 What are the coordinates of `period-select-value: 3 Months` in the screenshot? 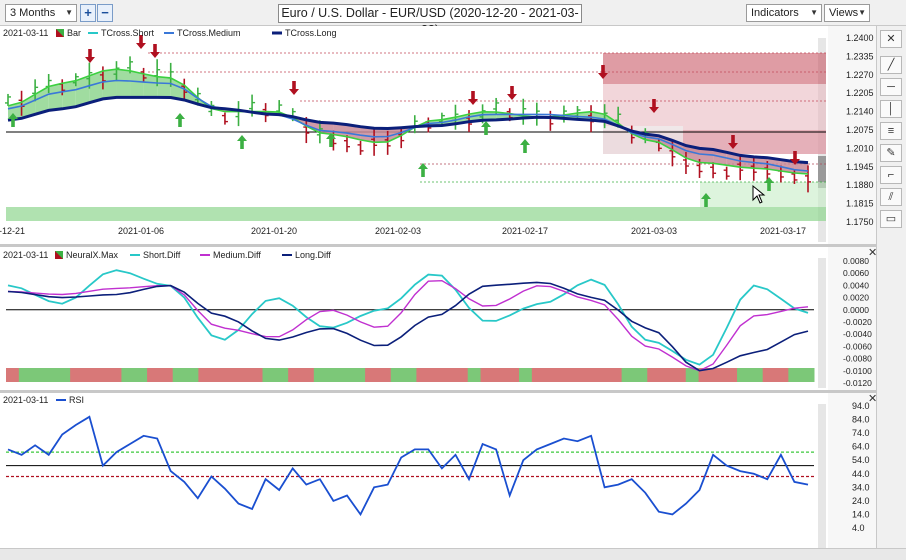 It's located at (33, 13).